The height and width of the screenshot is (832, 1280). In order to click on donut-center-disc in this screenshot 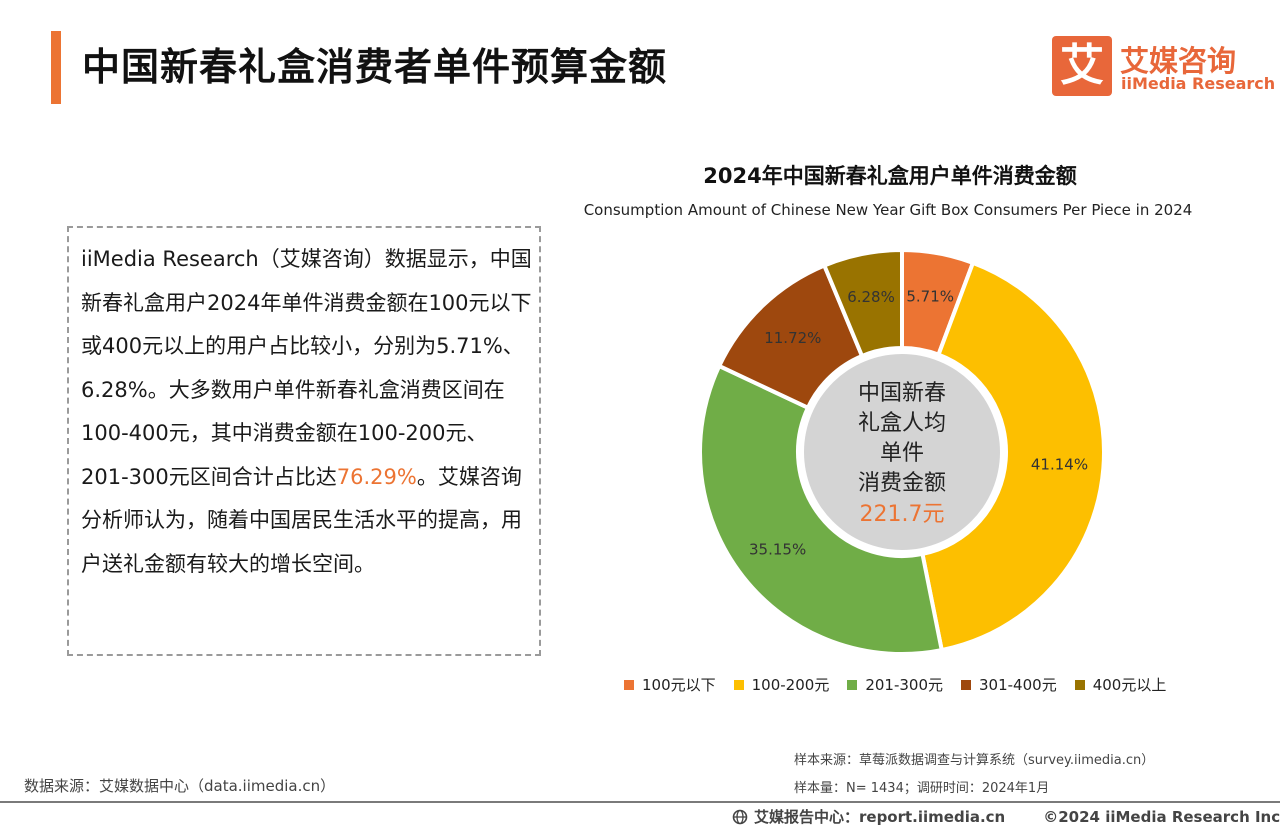, I will do `click(902, 452)`.